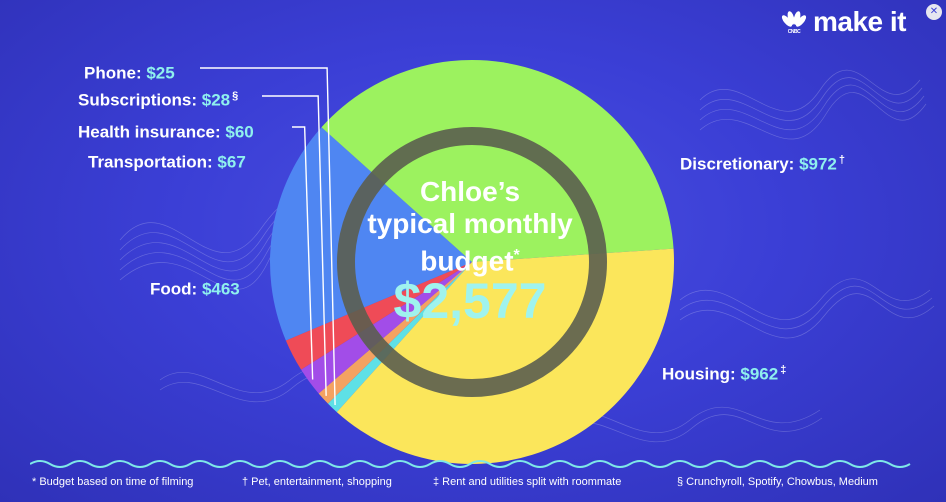  Describe the element at coordinates (110, 73) in the screenshot. I see `label-phone-name: Phone` at that location.